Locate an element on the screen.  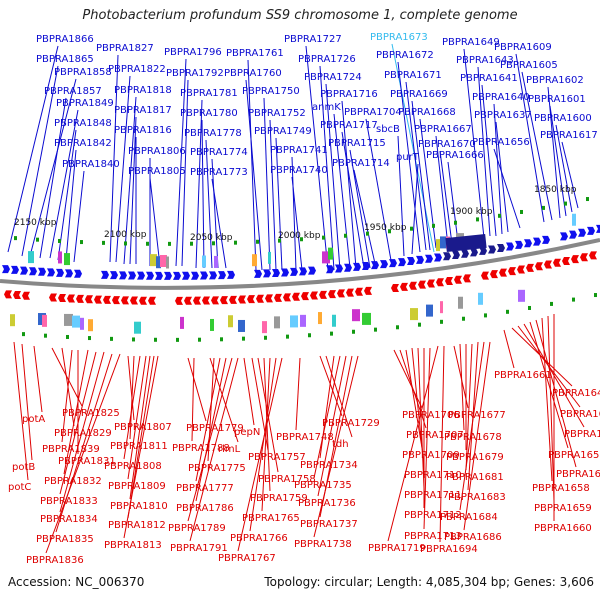
reverse-gene-label: PBPRA1758 is located at coordinates (287, 479).